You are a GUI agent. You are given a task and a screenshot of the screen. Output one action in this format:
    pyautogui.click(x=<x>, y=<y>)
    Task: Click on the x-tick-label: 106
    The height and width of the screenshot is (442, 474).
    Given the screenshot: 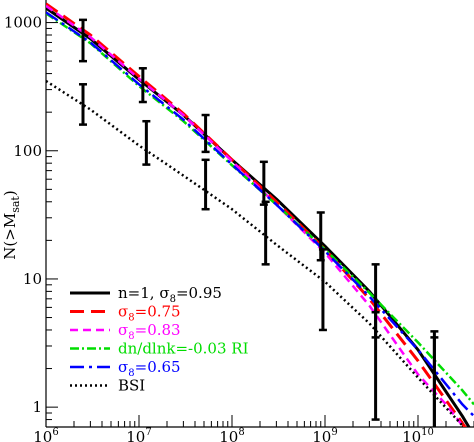 What is the action you would take?
    pyautogui.click(x=45, y=434)
    